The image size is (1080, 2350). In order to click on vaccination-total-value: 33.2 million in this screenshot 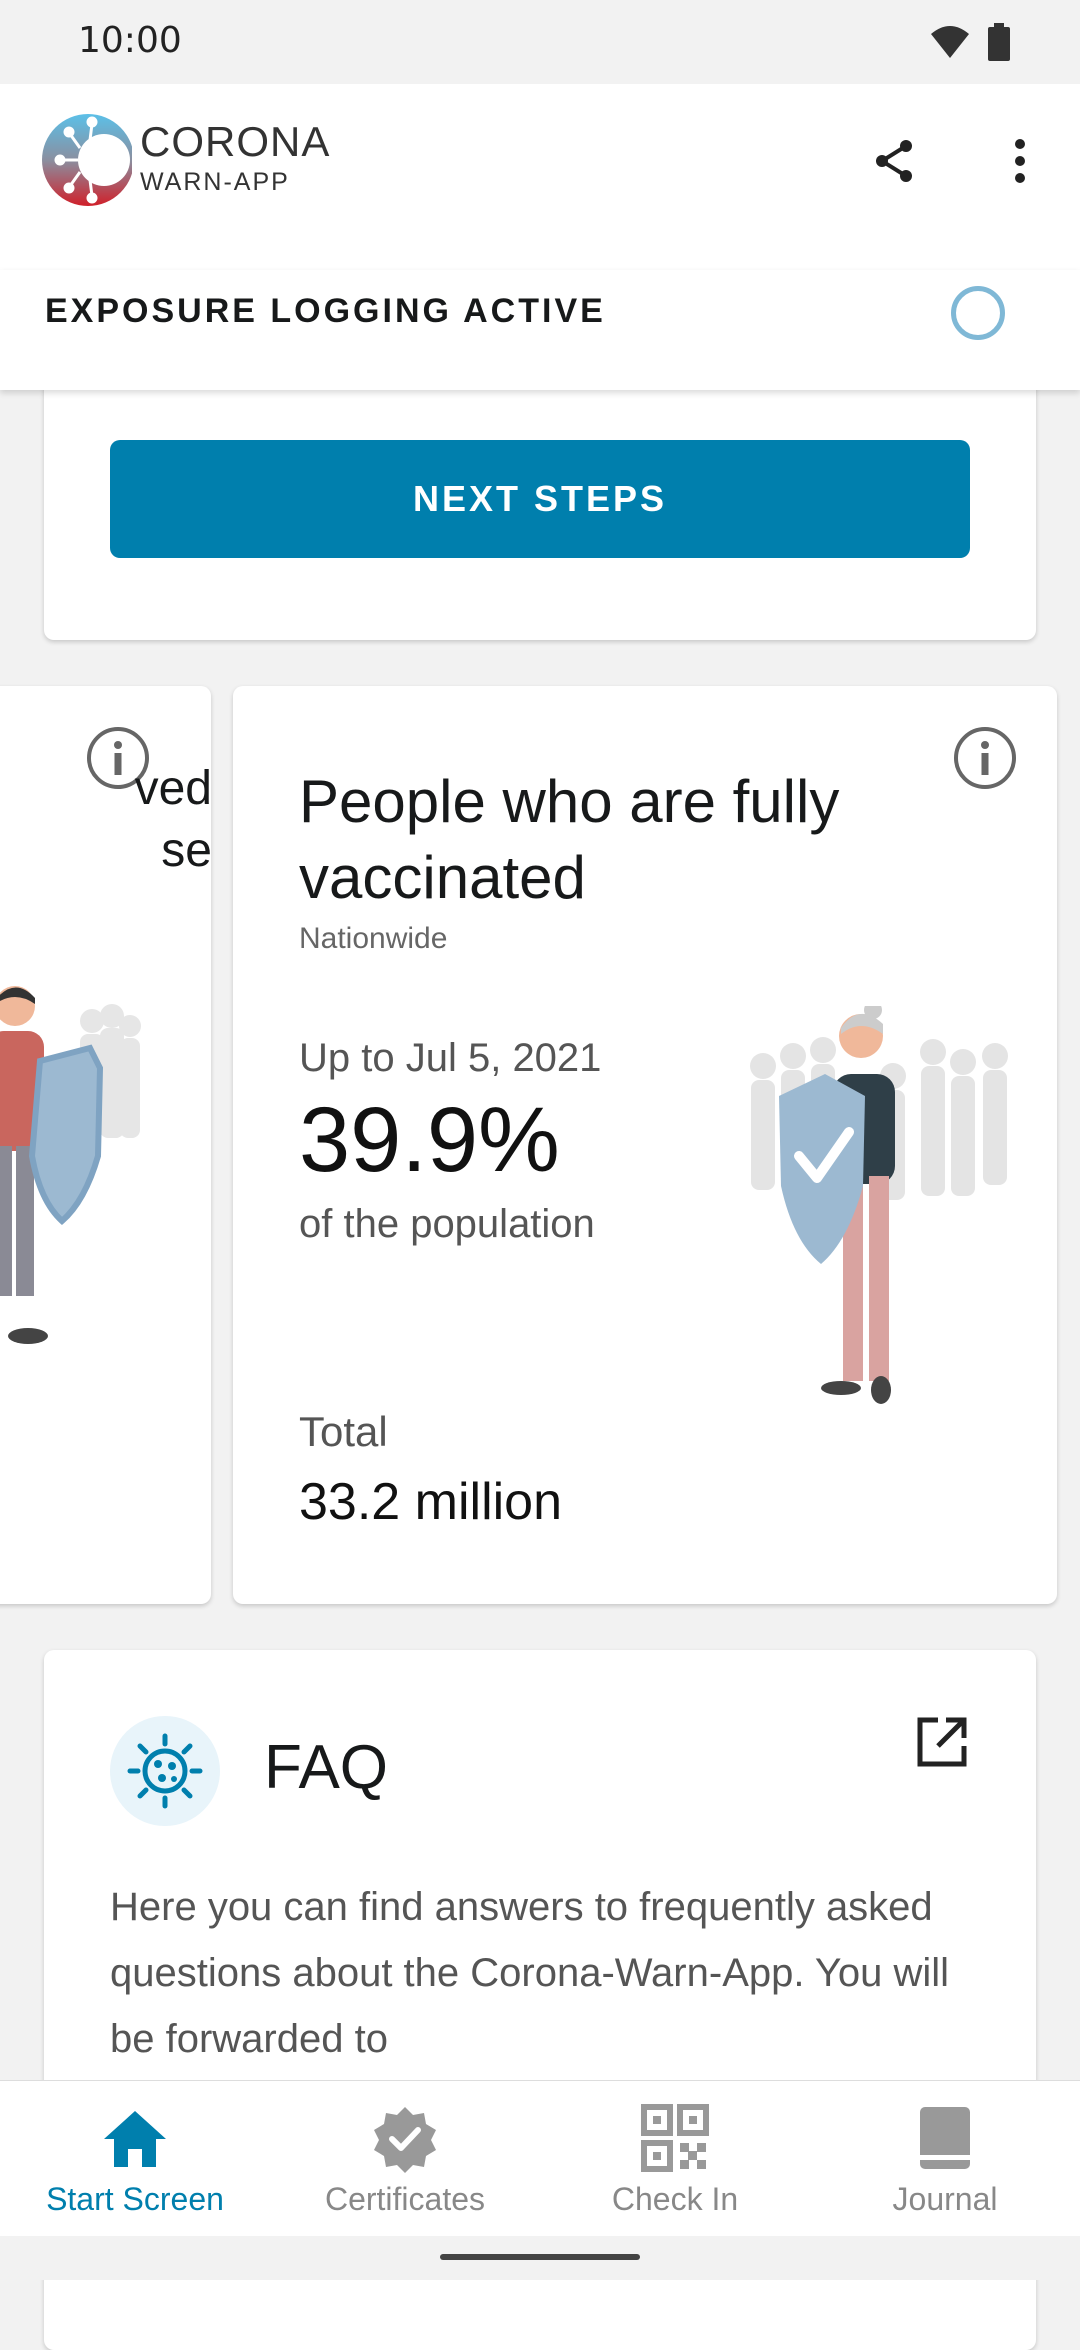, I will do `click(431, 1502)`.